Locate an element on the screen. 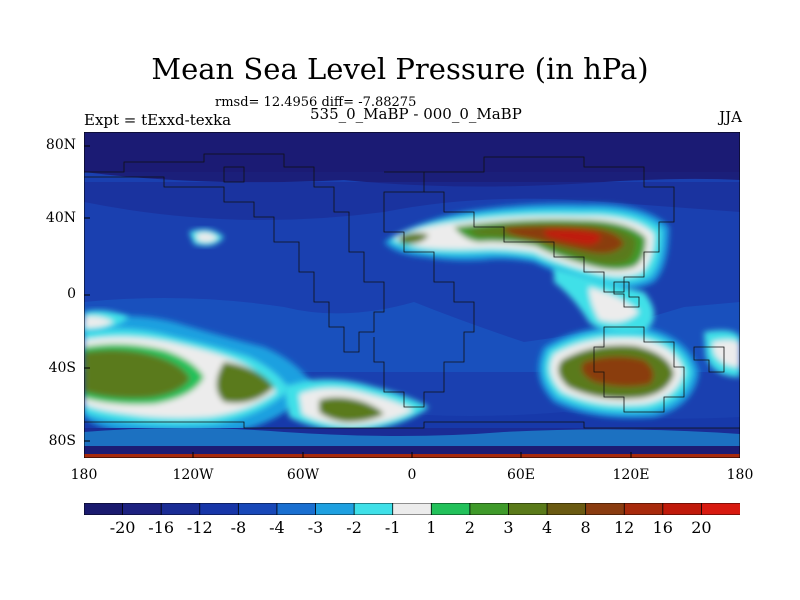 This screenshot has width=800, height=600. north-continent-high is located at coordinates (526, 246).